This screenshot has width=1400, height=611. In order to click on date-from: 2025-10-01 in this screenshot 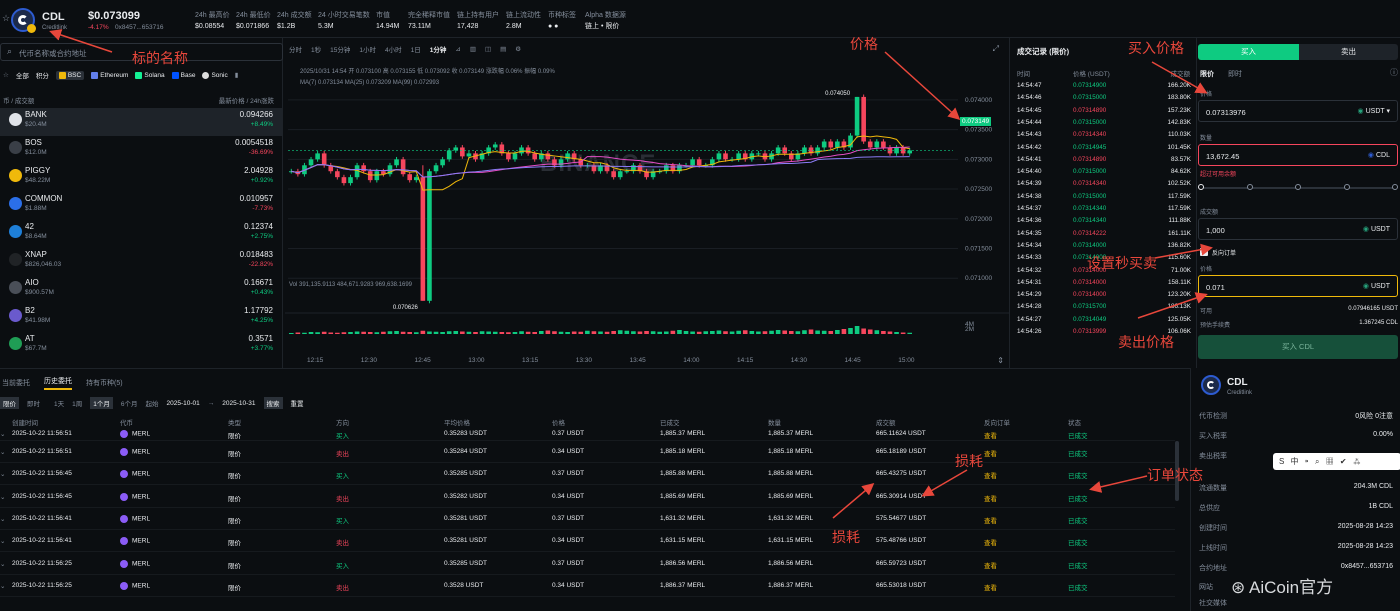, I will do `click(183, 403)`.